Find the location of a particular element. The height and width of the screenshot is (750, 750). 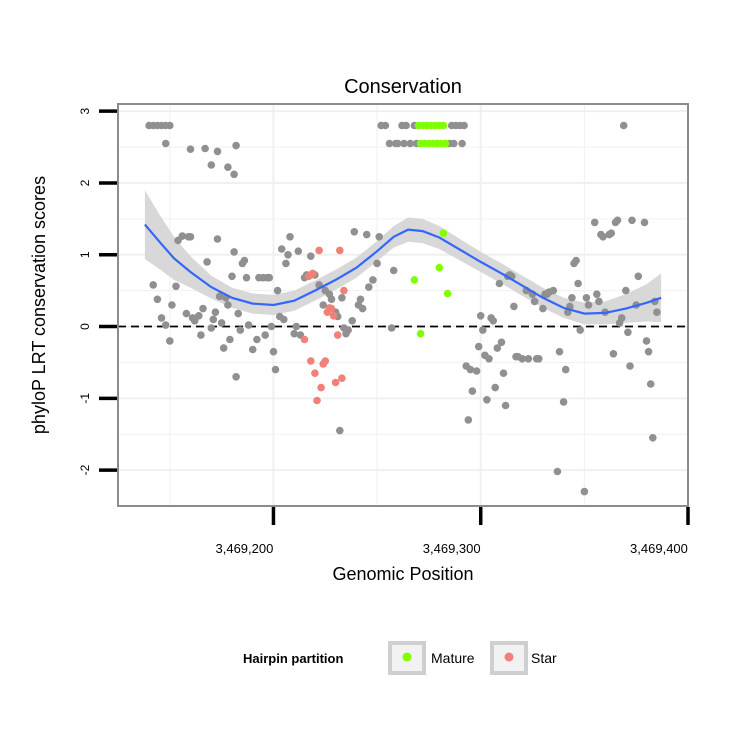

legend-dot-star is located at coordinates (509, 657).